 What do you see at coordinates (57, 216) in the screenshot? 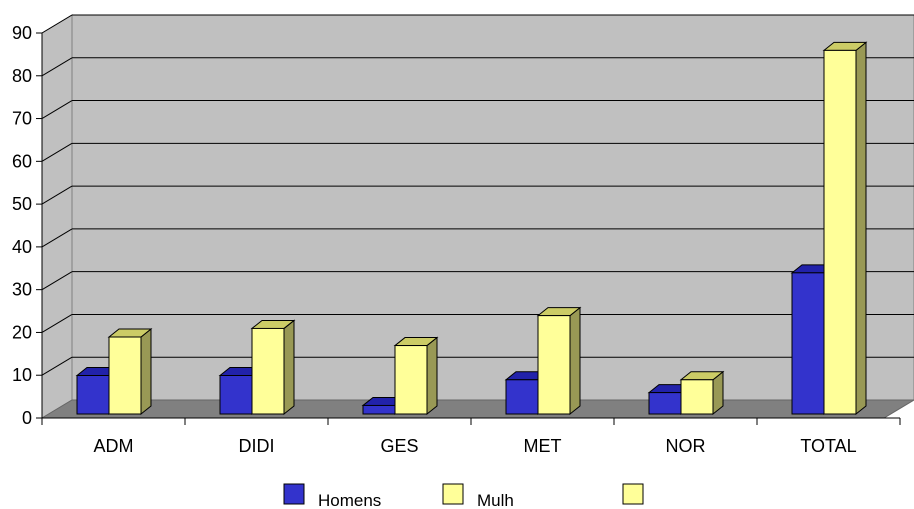
I see `chart-left-wall` at bounding box center [57, 216].